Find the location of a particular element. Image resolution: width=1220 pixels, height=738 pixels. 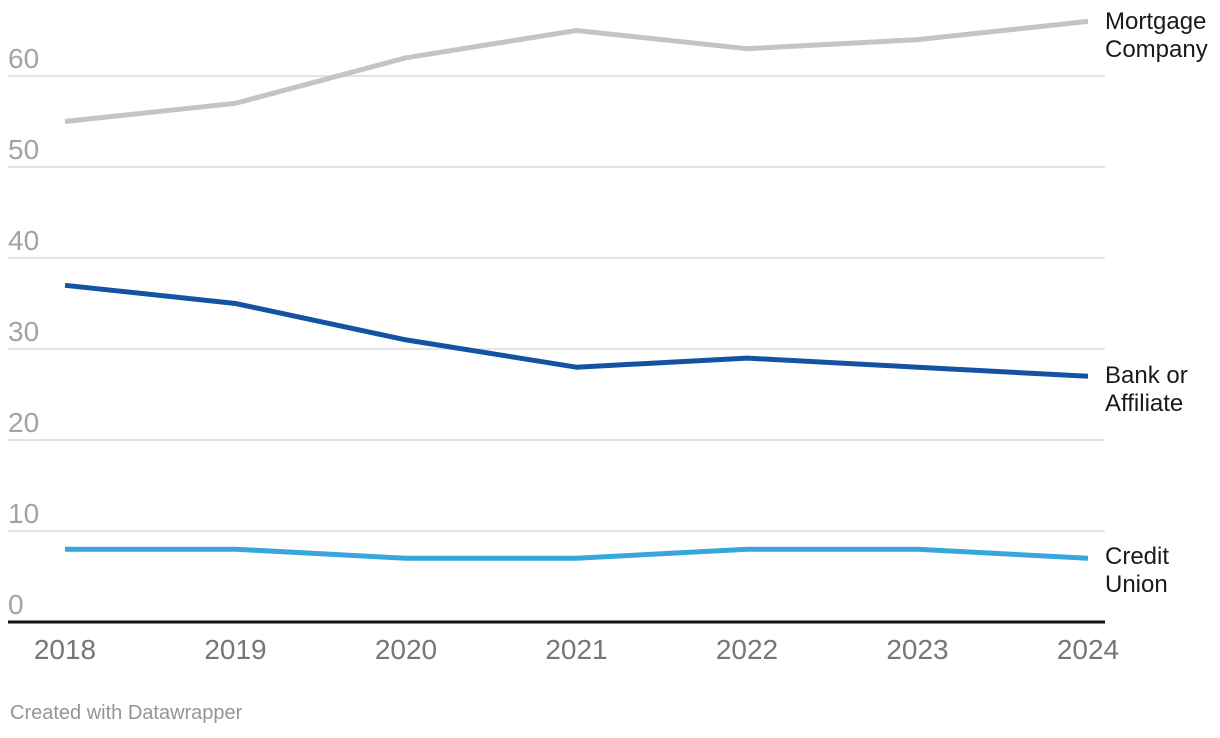

series-line-bank-or-affiliate is located at coordinates (576, 330).